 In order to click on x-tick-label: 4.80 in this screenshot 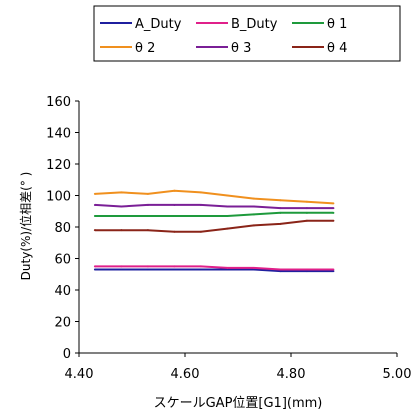, I will do `click(291, 374)`.